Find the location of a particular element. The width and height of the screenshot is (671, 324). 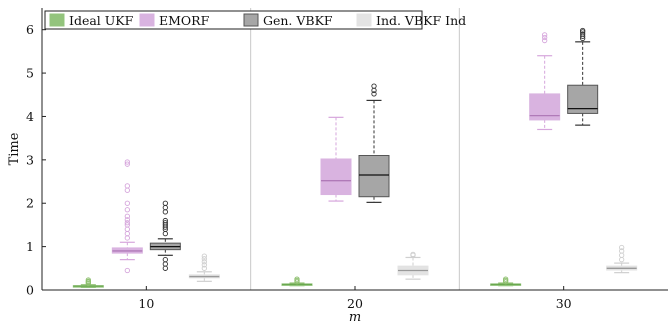

legend-box is located at coordinates (233, 20).